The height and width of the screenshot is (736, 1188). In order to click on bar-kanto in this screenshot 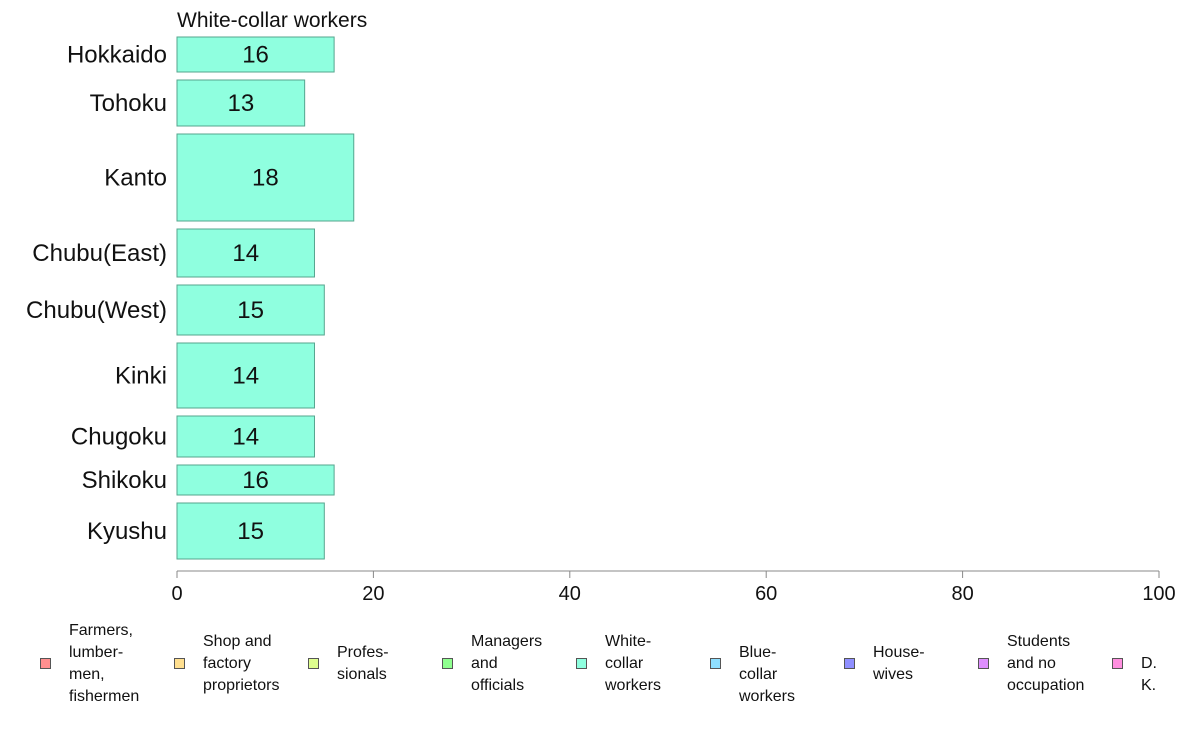, I will do `click(265, 177)`.